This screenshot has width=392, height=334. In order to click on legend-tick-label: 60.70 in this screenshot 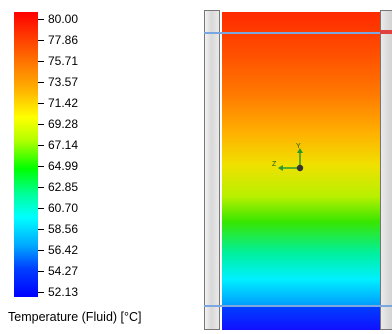, I will do `click(63, 208)`.